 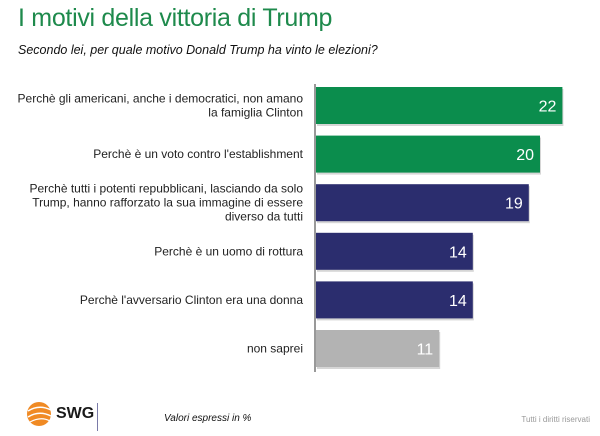 What do you see at coordinates (525, 155) in the screenshot?
I see `value-label: 20` at bounding box center [525, 155].